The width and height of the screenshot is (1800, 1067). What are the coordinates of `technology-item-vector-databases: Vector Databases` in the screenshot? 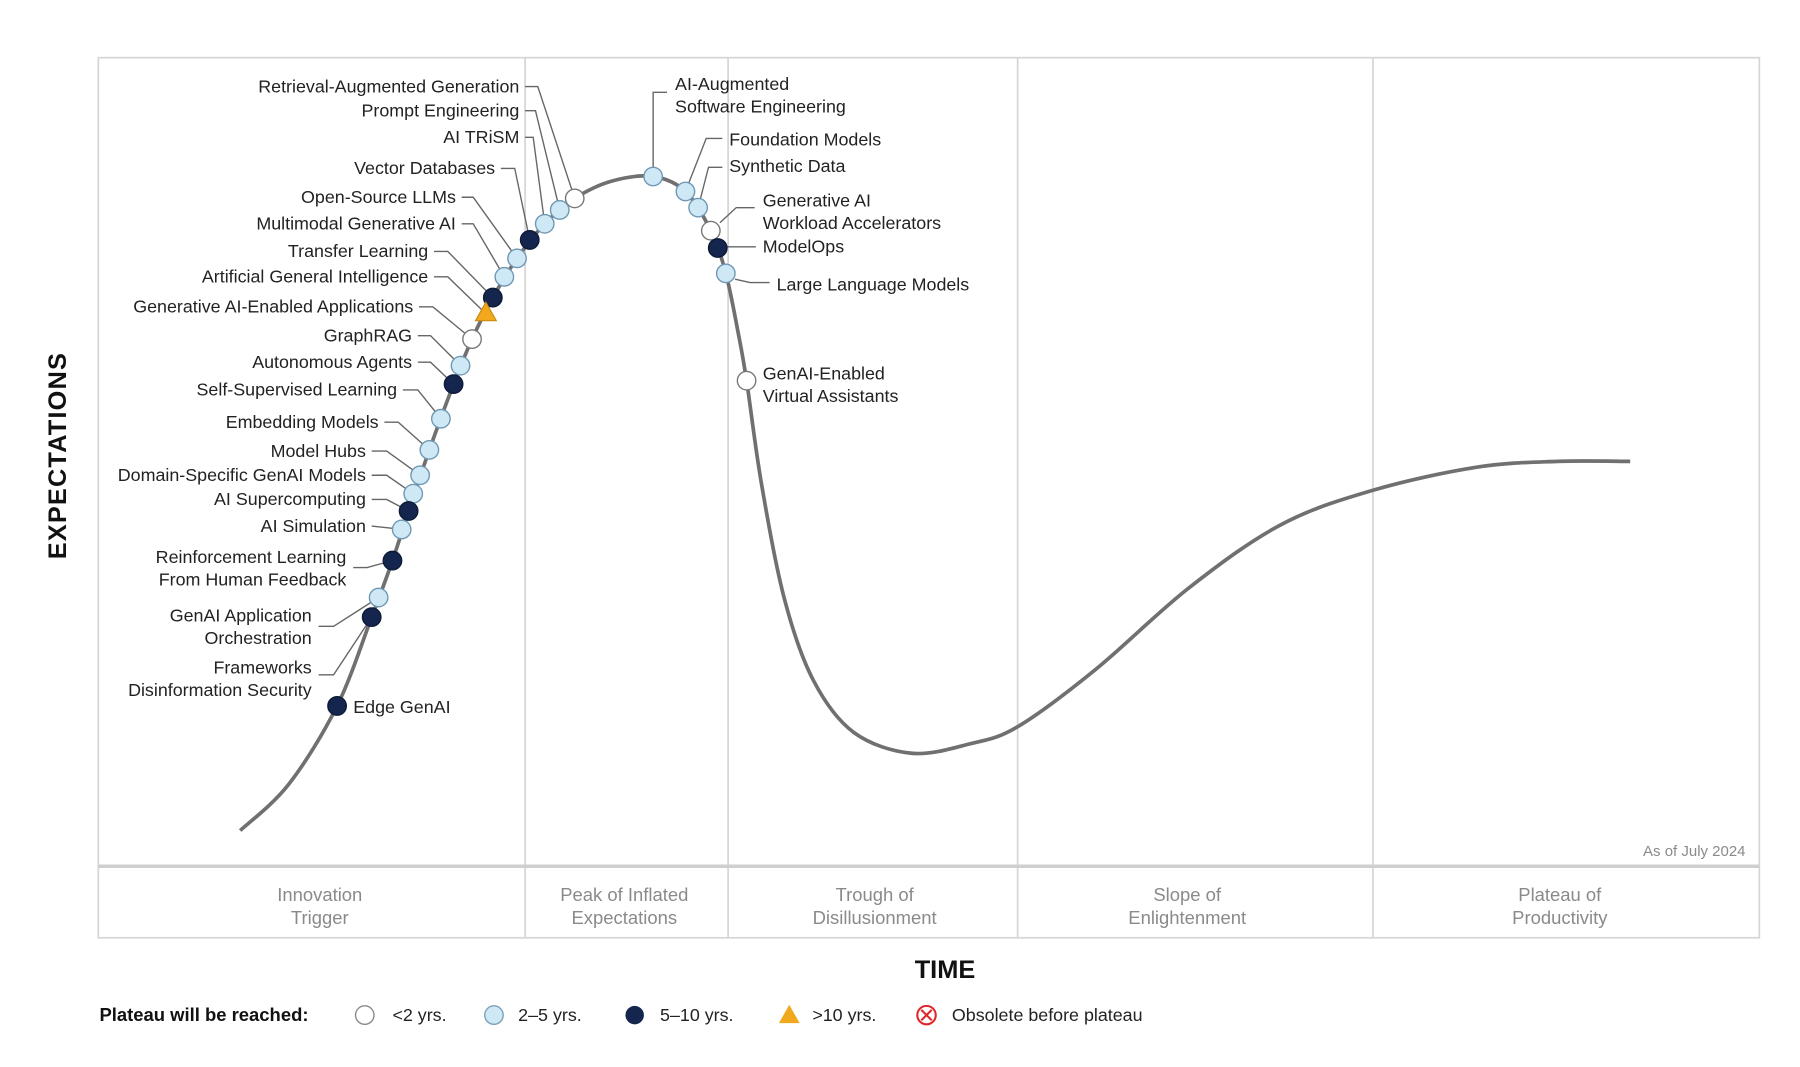 It's located at (447, 204).